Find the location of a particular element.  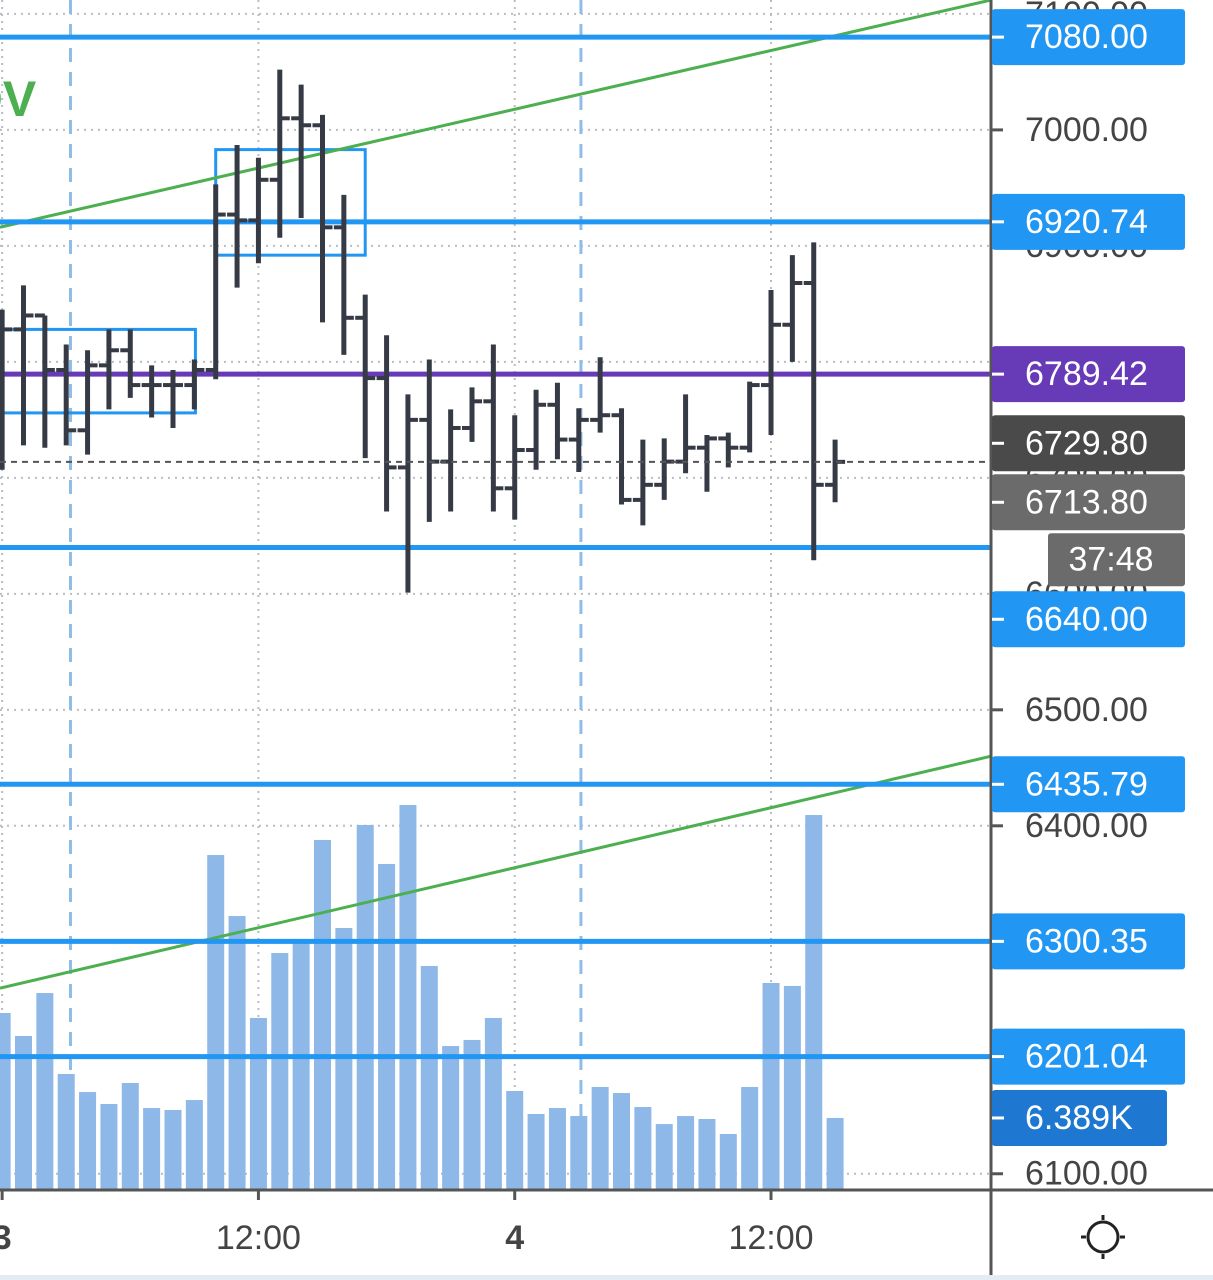

level-label: 7080.00 is located at coordinates (1086, 37).